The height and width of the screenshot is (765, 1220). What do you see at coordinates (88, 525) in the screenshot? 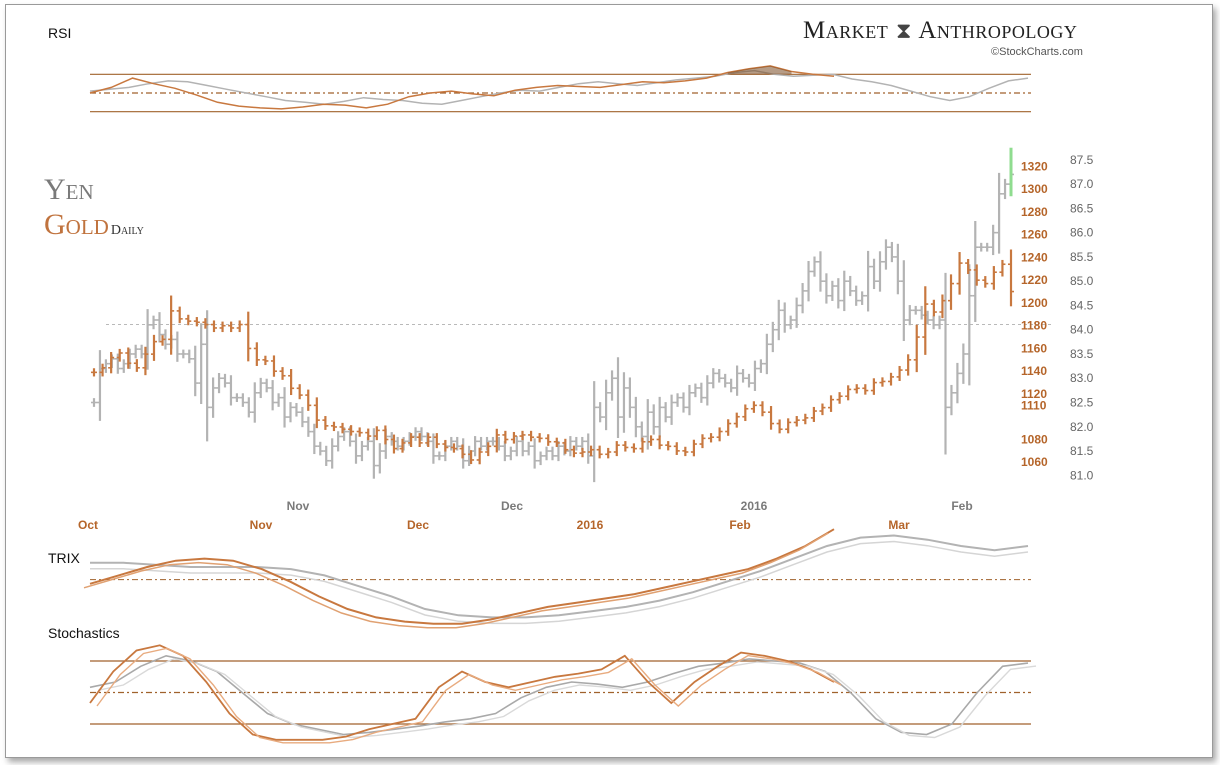
I see `gold-x-tick: Oct` at bounding box center [88, 525].